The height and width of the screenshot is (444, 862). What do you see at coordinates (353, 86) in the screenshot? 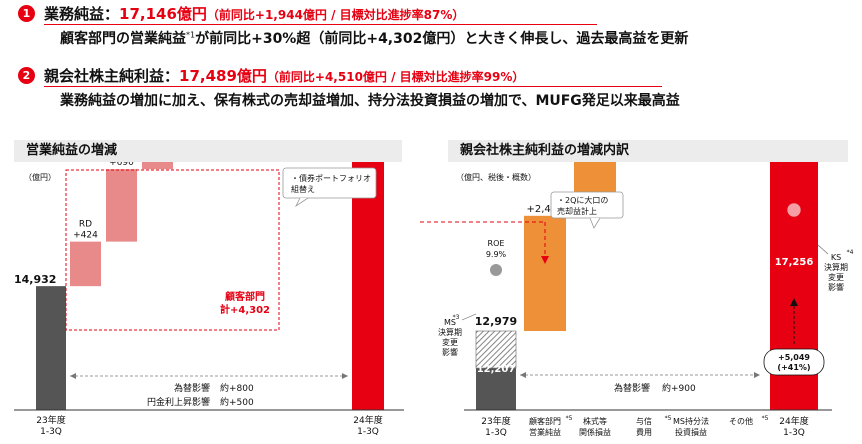
I see `headline-2-underline` at bounding box center [353, 86].